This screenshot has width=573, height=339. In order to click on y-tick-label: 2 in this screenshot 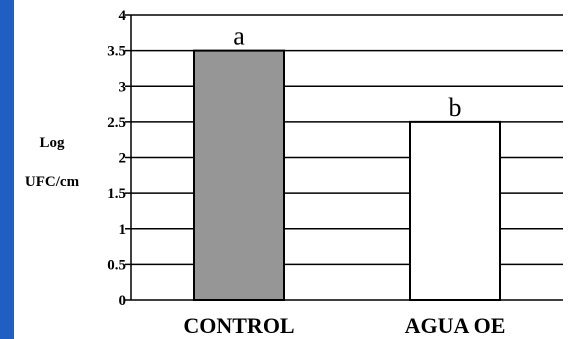, I will do `click(123, 159)`.